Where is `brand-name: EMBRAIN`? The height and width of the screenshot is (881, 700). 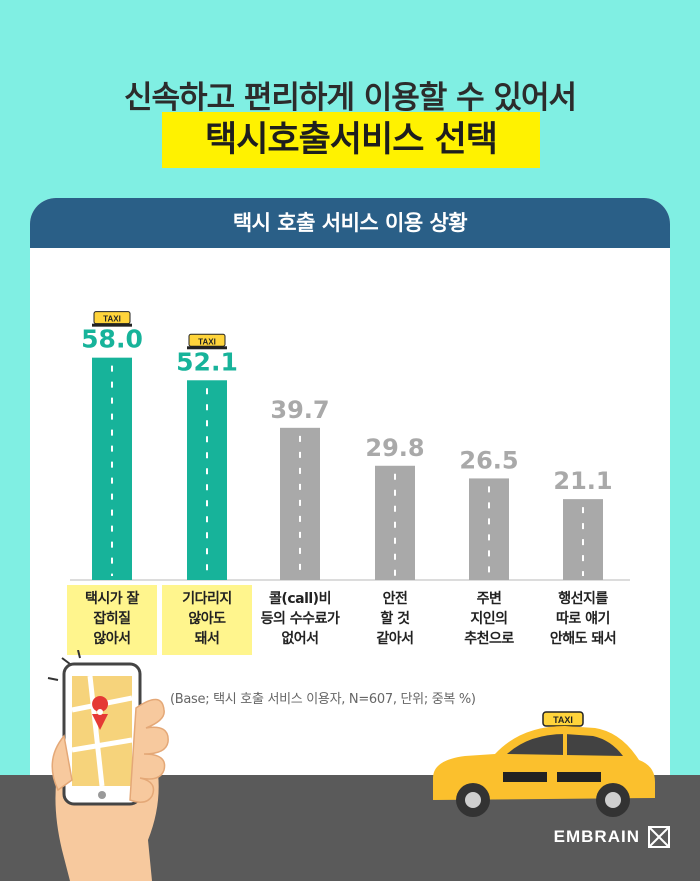
brand-name: EMBRAIN is located at coordinates (596, 836).